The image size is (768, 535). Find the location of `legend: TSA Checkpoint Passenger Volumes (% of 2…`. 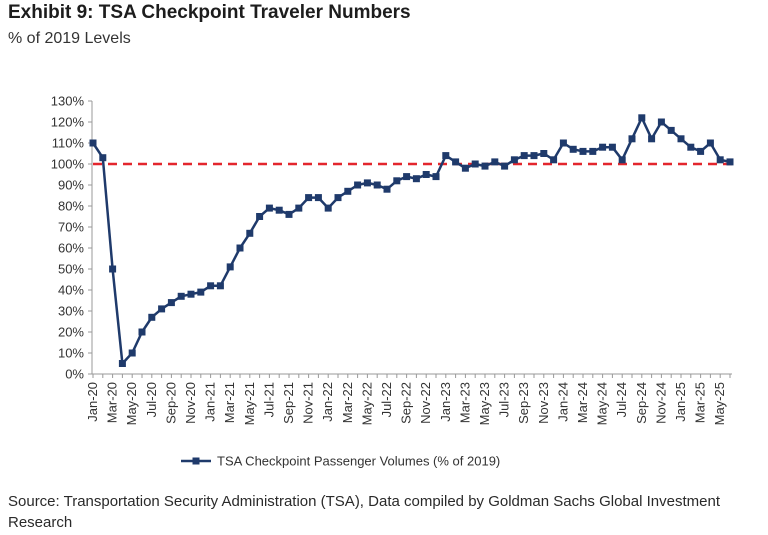

legend: TSA Checkpoint Passenger Volumes (% of 2… is located at coordinates (340, 461).